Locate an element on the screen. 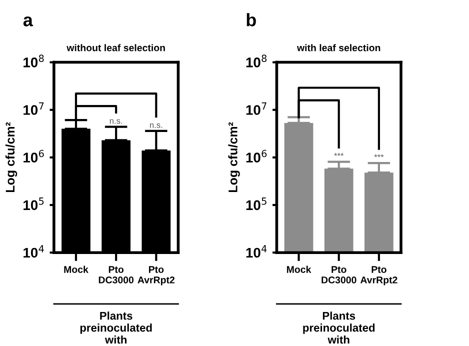  chart-title: with leaf selection is located at coordinates (338, 48).